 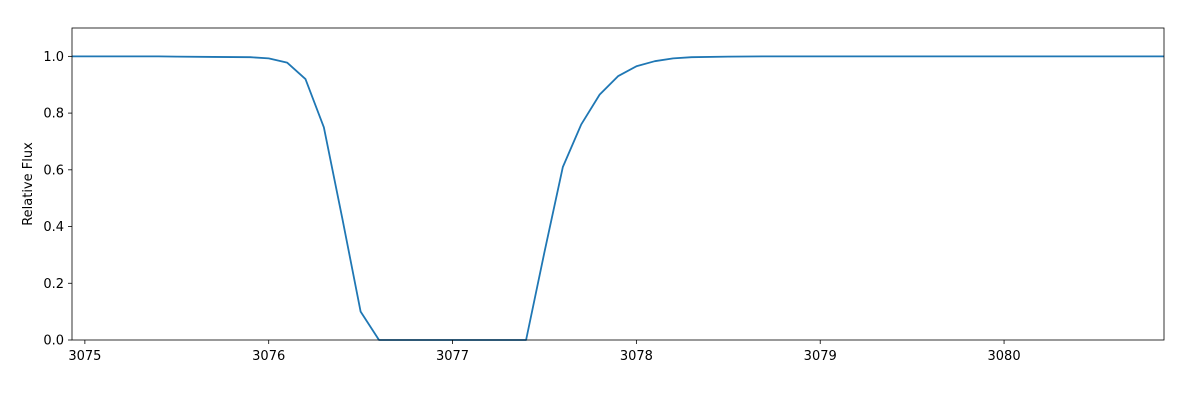 What do you see at coordinates (53, 114) in the screenshot?
I see `y-tick-label: 0.8` at bounding box center [53, 114].